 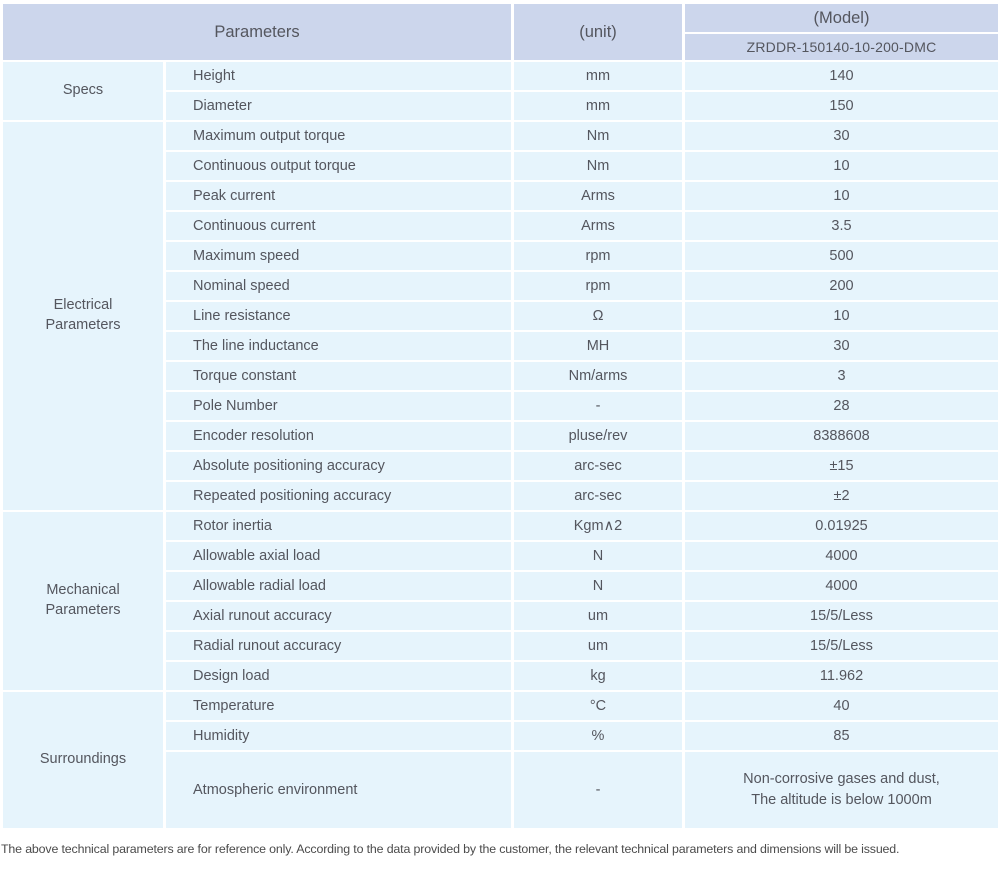 What do you see at coordinates (338, 526) in the screenshot?
I see `param-name: Rotor inertia` at bounding box center [338, 526].